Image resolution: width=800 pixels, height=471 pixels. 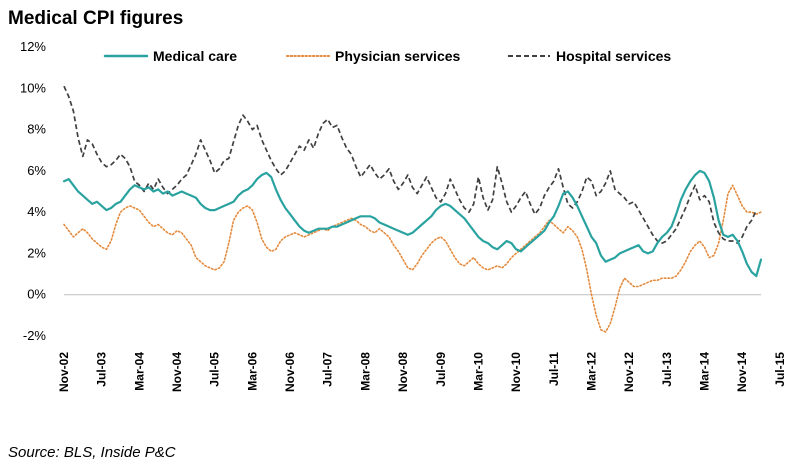 What do you see at coordinates (478, 371) in the screenshot?
I see `x-tick-label: Mar-10` at bounding box center [478, 371].